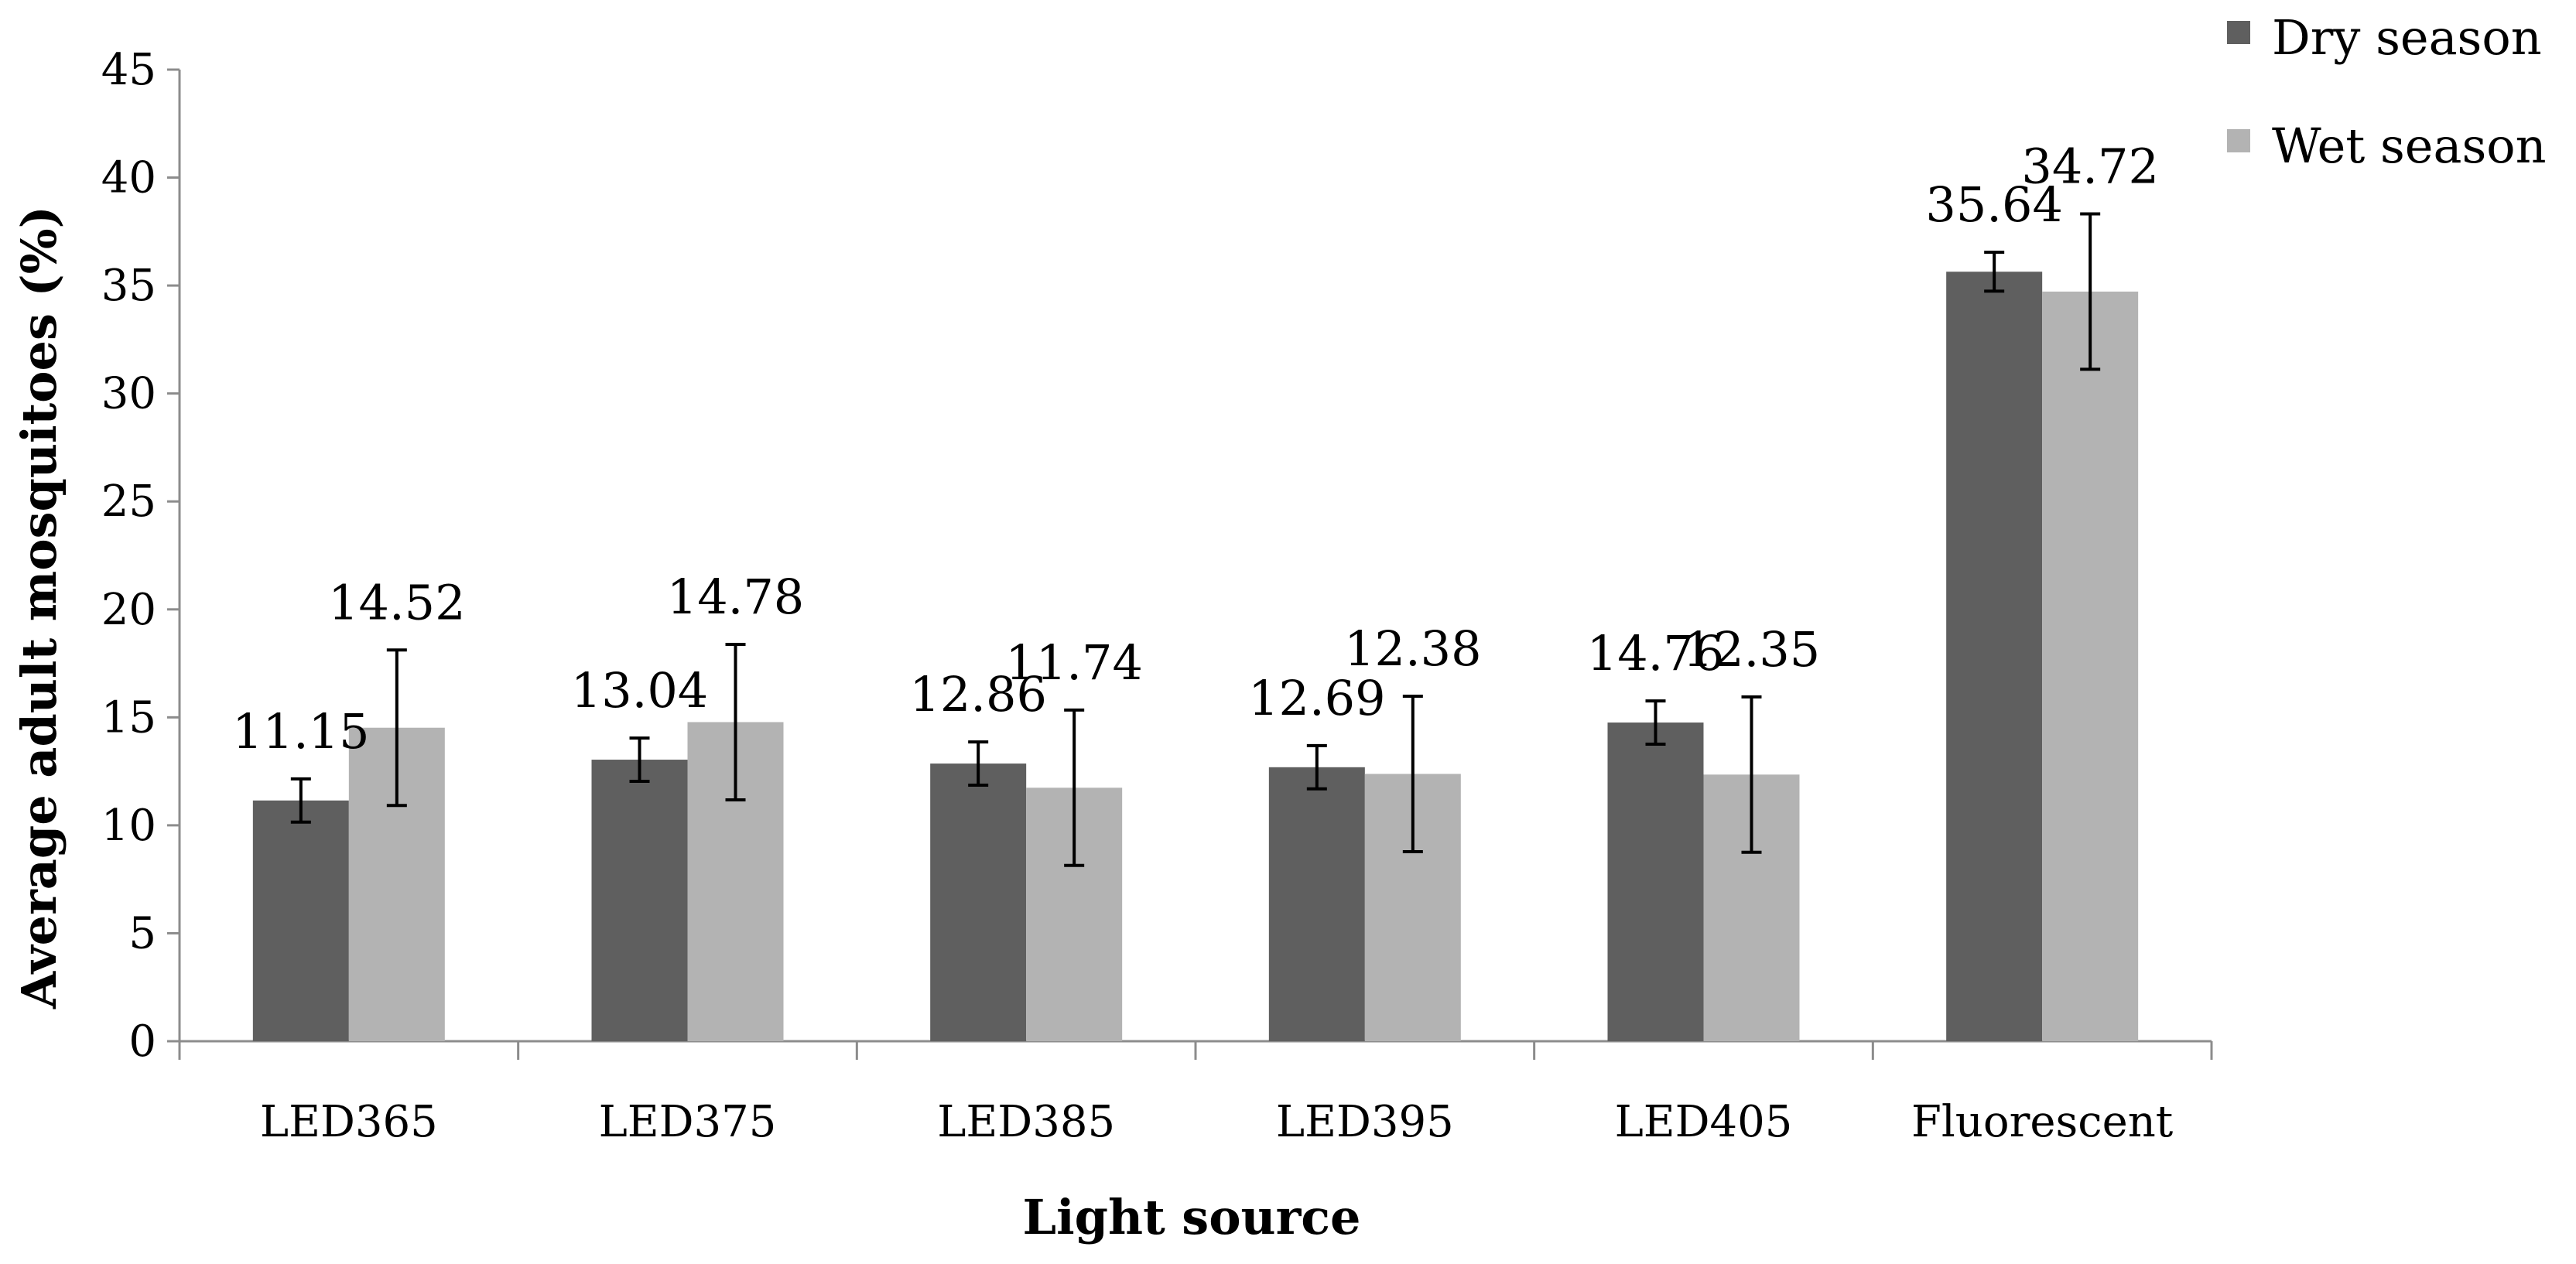 The height and width of the screenshot is (1264, 2576). Describe the element at coordinates (1704, 1122) in the screenshot. I see `x-tick-label: LED405` at that location.